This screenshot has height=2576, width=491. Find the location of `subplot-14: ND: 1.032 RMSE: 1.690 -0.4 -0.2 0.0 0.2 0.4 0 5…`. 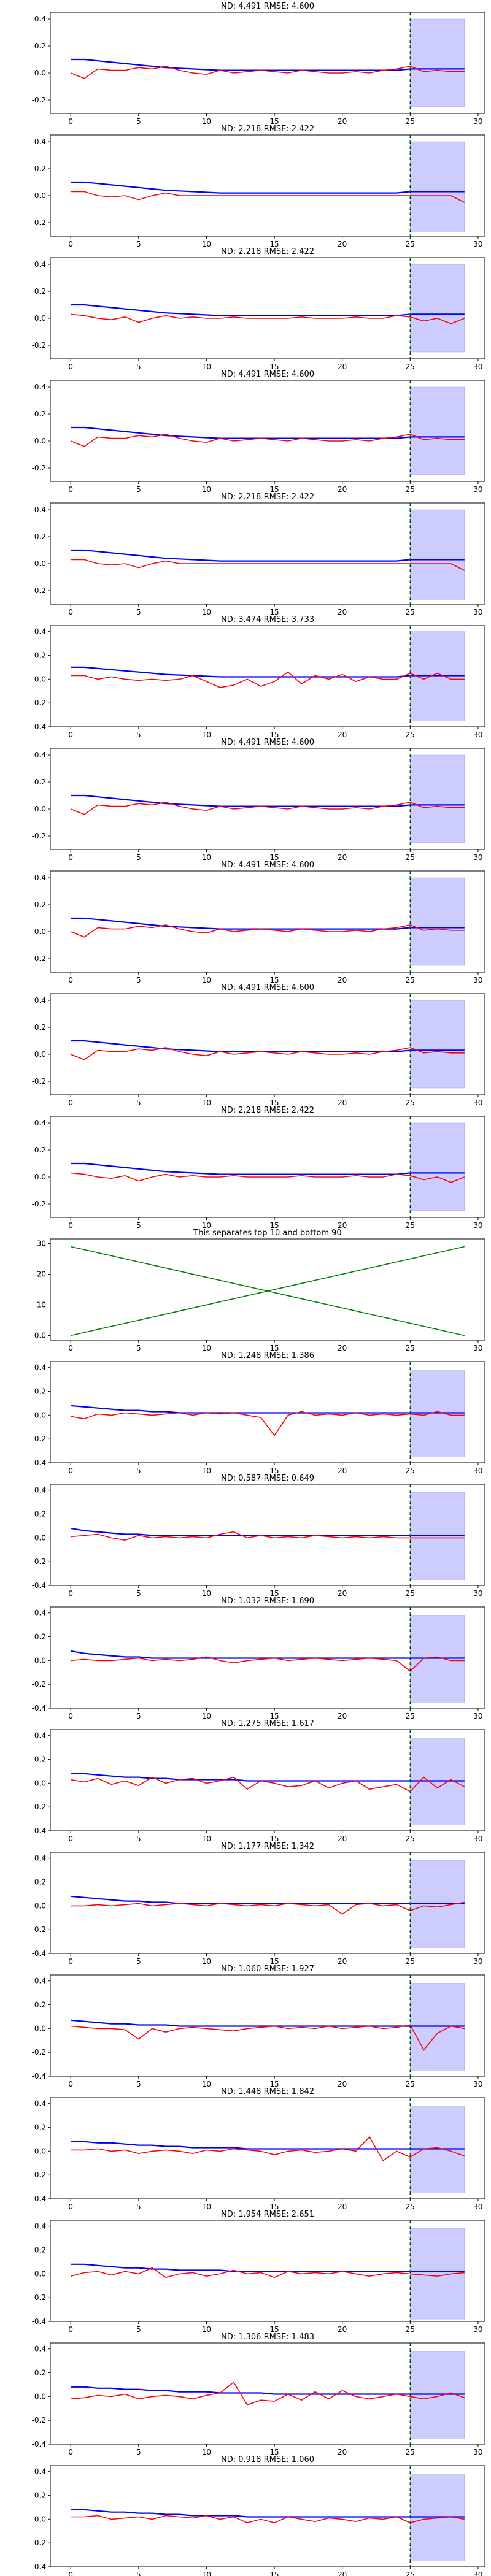

subplot-14: ND: 1.032 RMSE: 1.690 -0.4 -0.2 0.0 0.2 0.4 0 5… is located at coordinates (259, 1658).